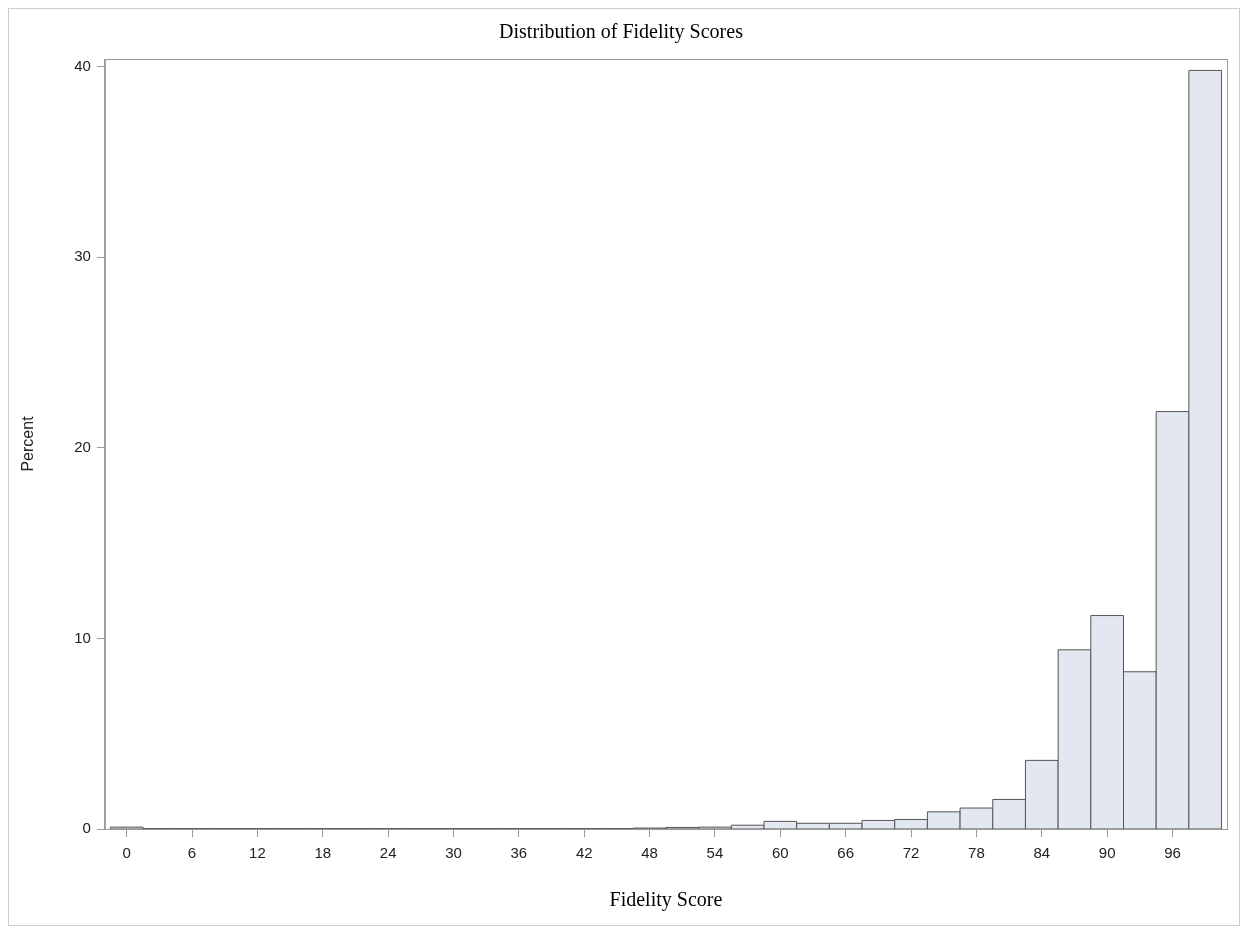  Describe the element at coordinates (911, 853) in the screenshot. I see `x-tick-label: 72` at that location.